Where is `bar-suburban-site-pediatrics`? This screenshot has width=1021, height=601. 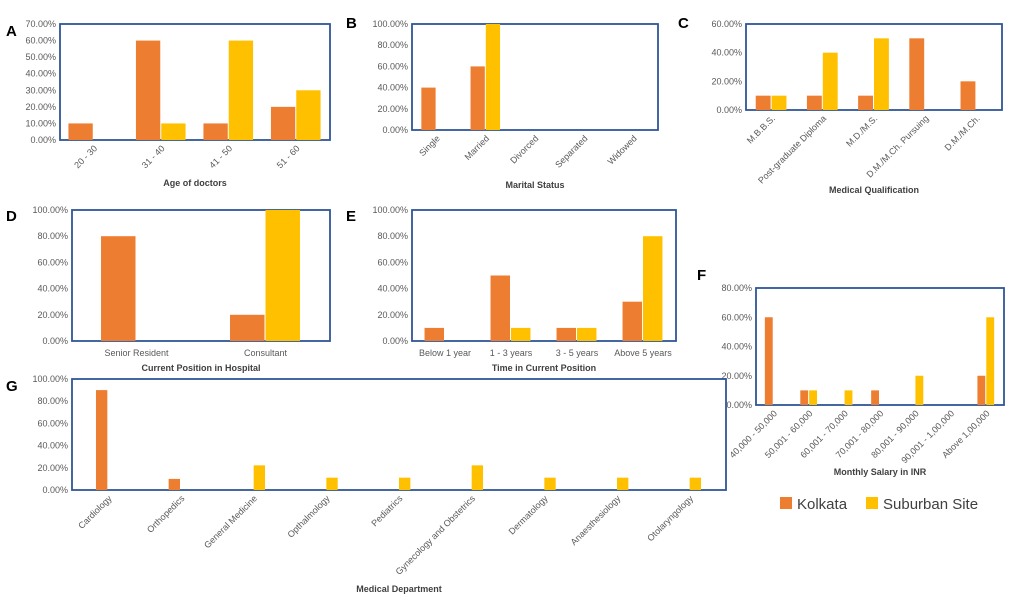
bar-suburban-site-pediatrics is located at coordinates (405, 483).